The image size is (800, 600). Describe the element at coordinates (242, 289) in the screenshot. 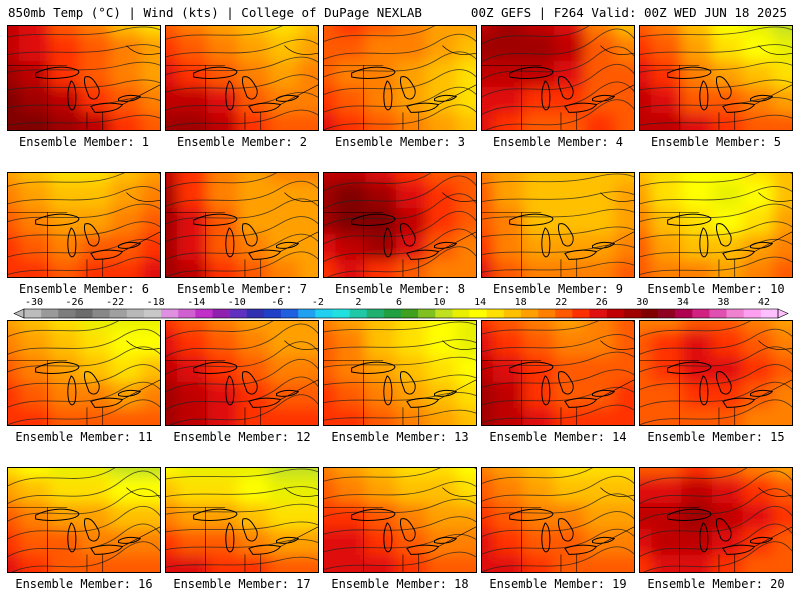

I see `ensemble-member-label: Ensemble Member: 7` at that location.